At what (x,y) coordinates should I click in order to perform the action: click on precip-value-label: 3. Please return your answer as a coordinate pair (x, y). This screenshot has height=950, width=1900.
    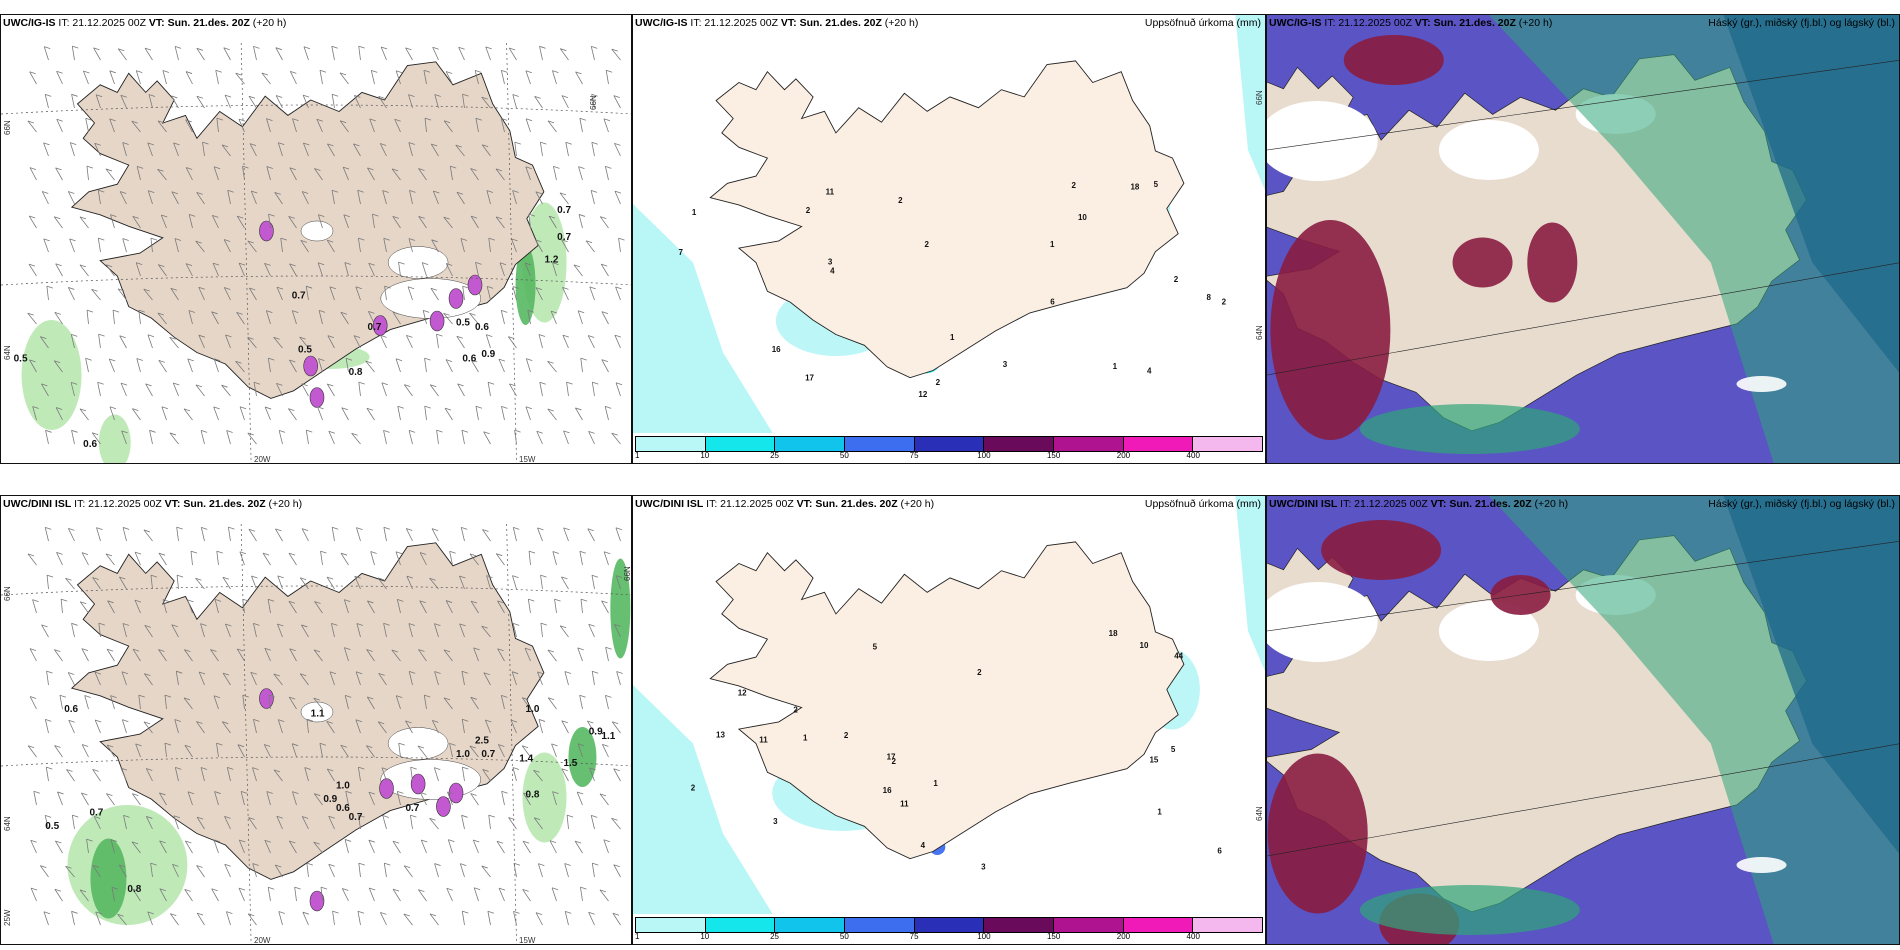
    Looking at the image, I should click on (1005, 364).